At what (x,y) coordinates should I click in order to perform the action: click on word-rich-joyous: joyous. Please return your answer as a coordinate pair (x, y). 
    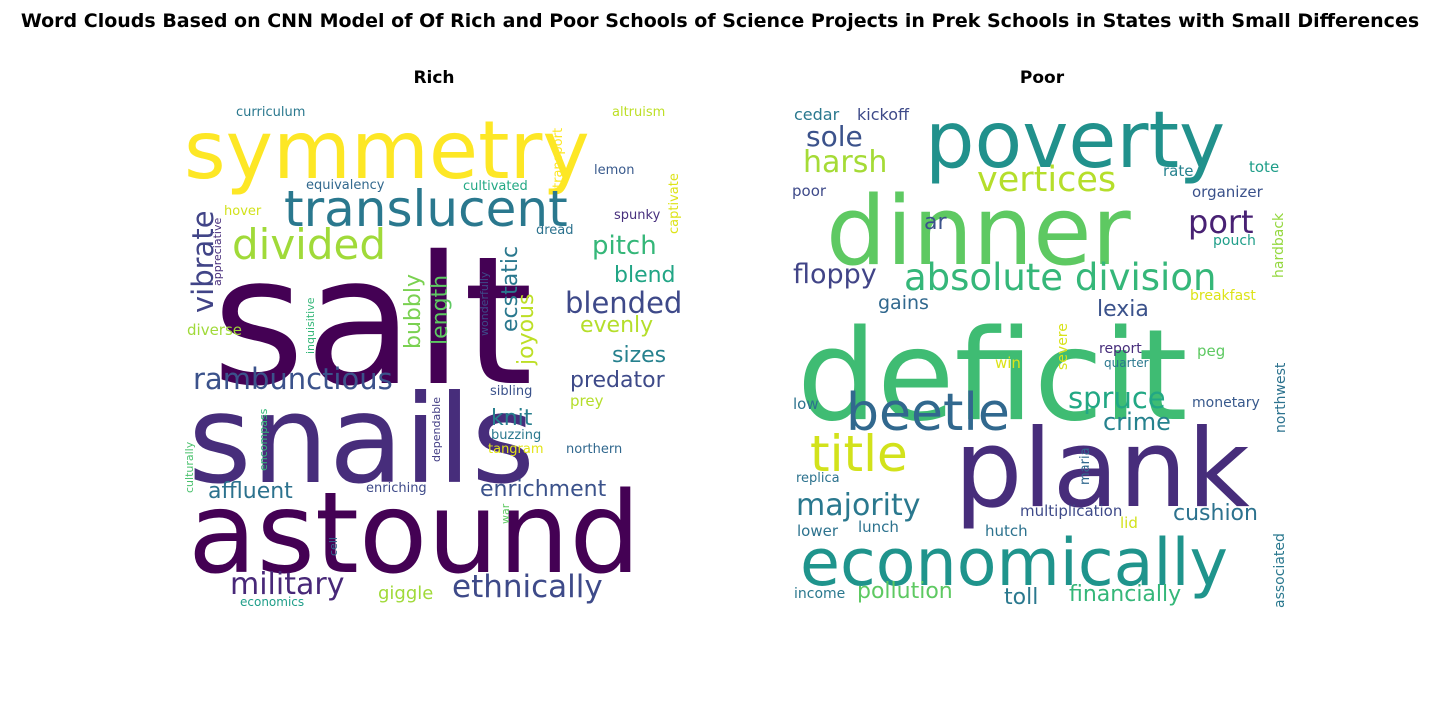
    Looking at the image, I should click on (526, 330).